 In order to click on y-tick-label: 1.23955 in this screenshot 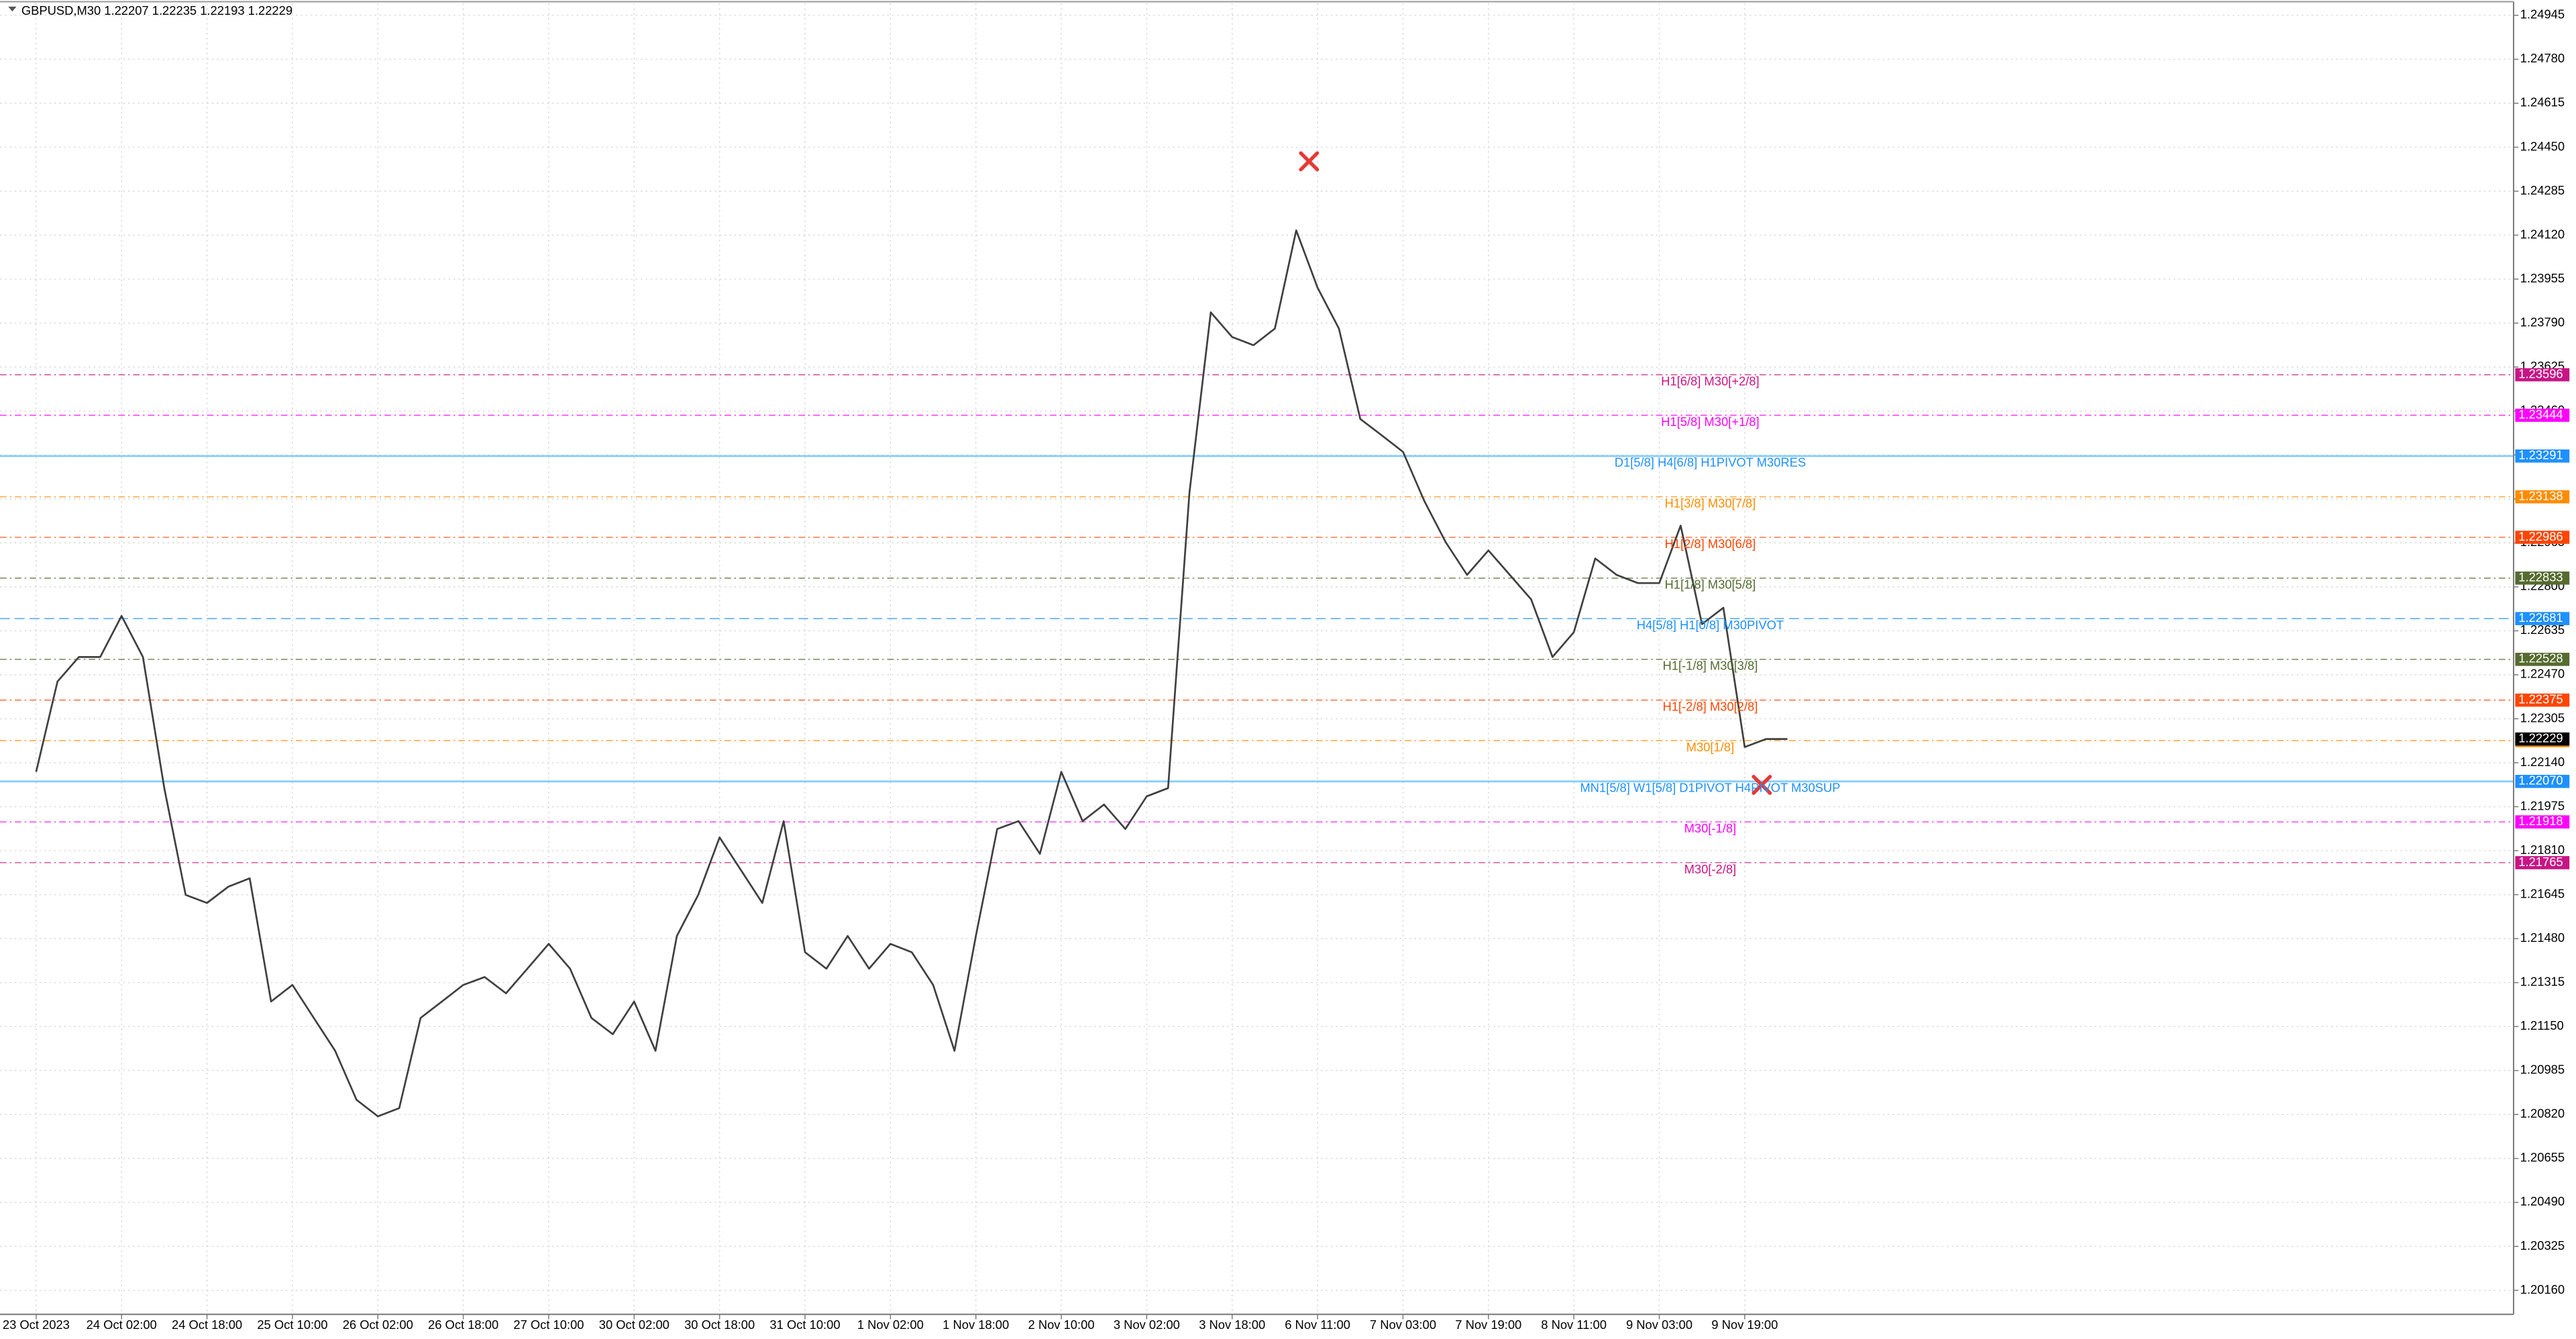, I will do `click(2542, 278)`.